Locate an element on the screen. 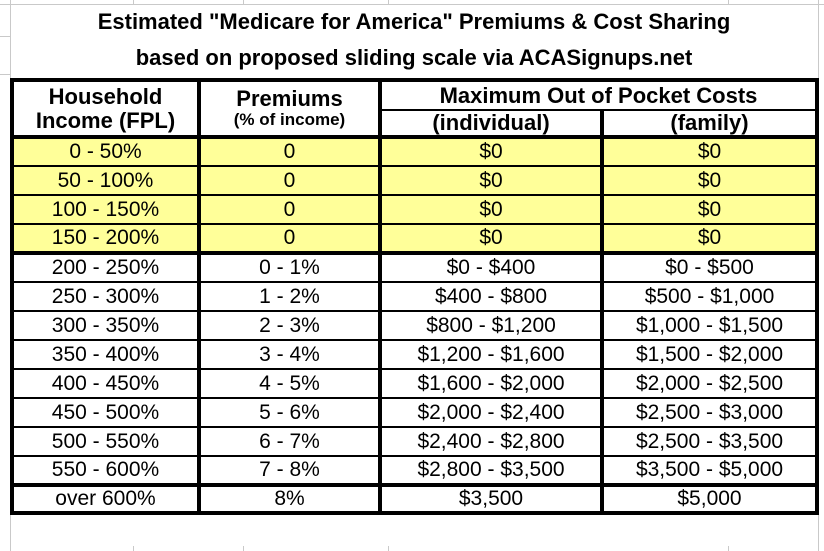  cell-moop-family: $2,500 - $3,500 is located at coordinates (709, 441).